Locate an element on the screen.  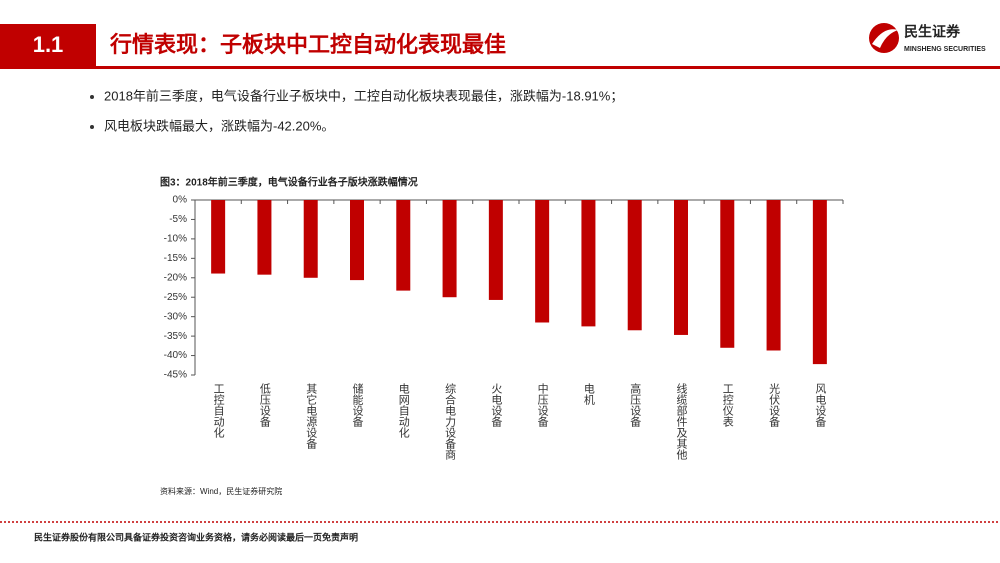
logo-sub: MINSHENG SECURITIES is located at coordinates (945, 49).